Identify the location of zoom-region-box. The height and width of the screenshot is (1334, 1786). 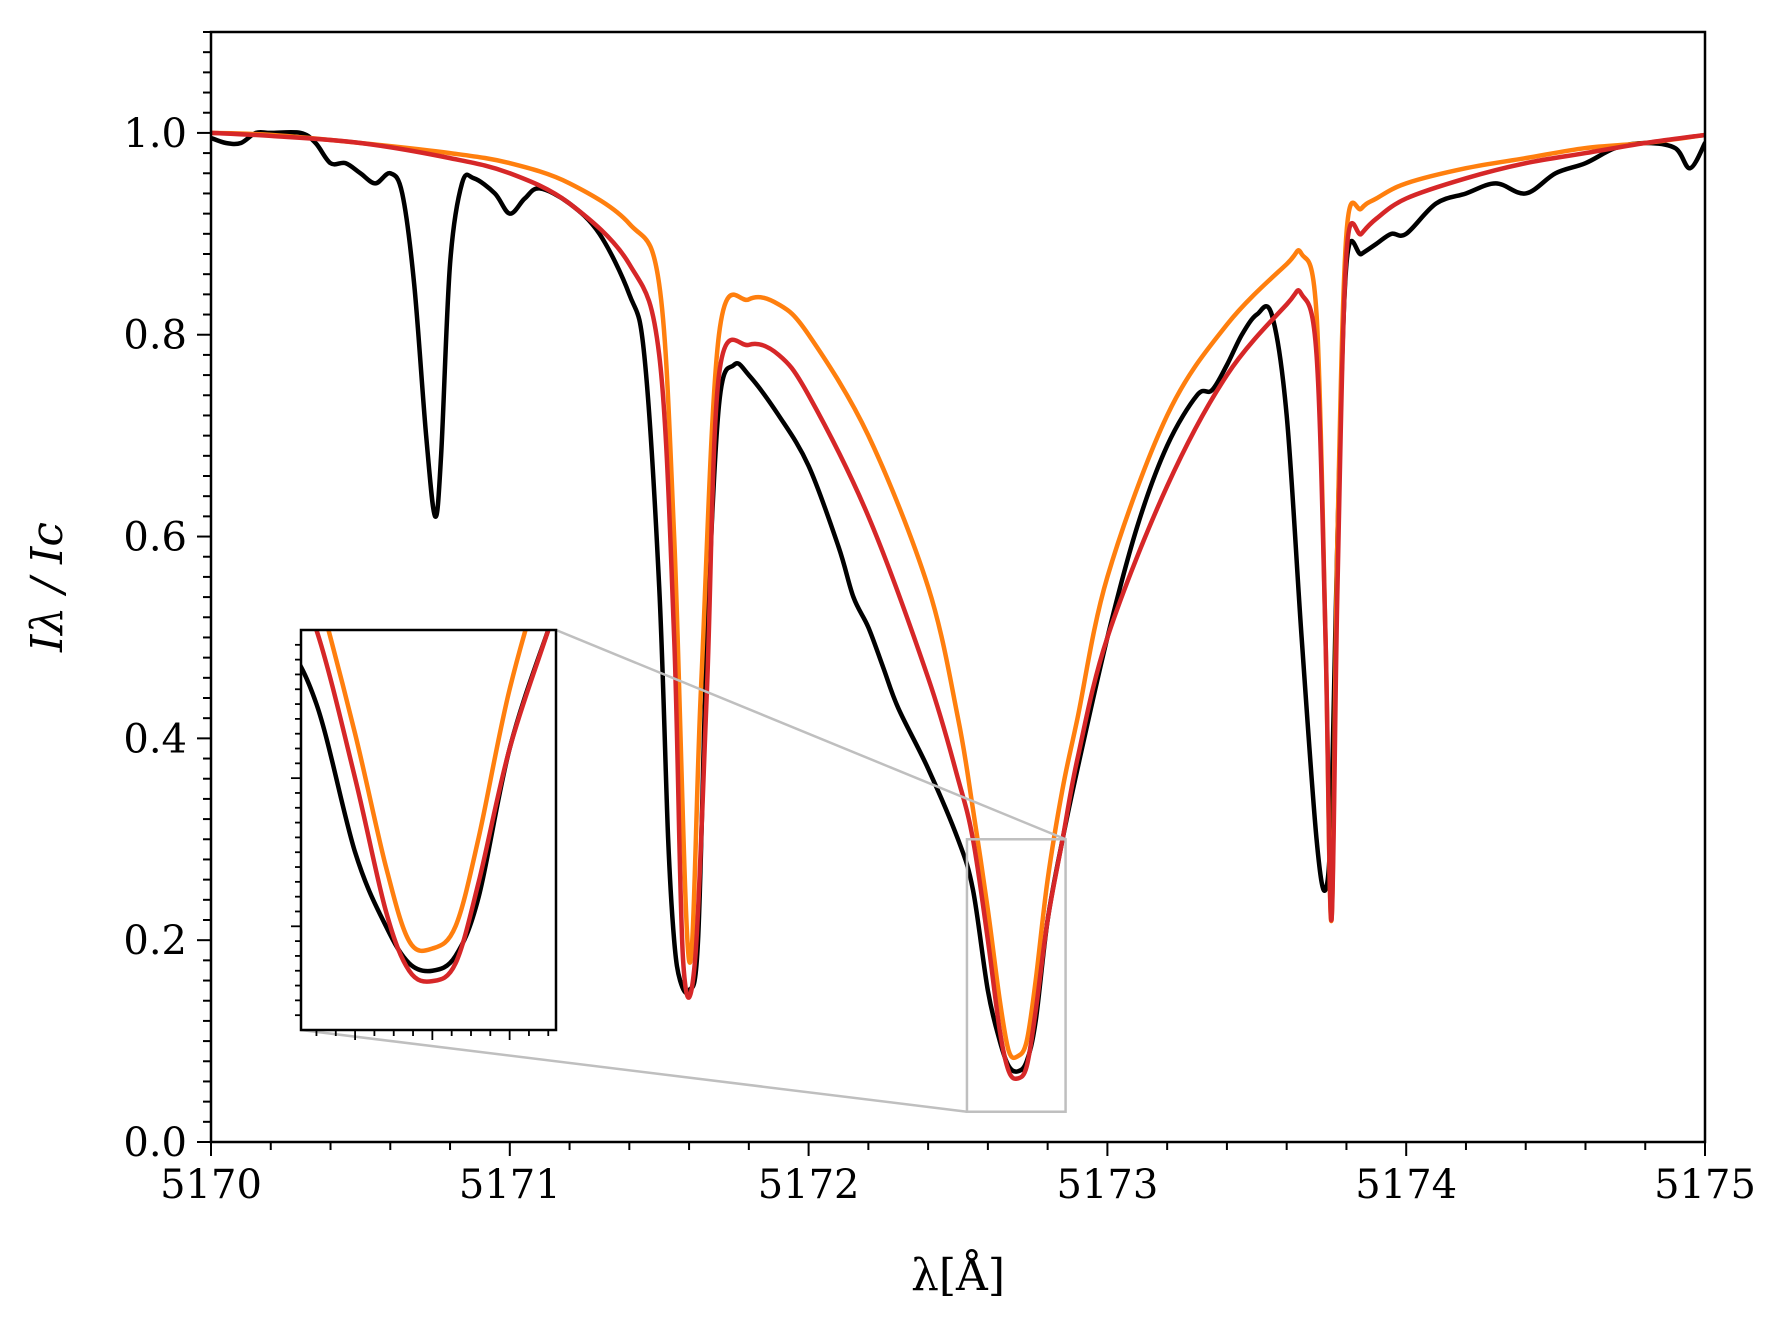
(1016, 975).